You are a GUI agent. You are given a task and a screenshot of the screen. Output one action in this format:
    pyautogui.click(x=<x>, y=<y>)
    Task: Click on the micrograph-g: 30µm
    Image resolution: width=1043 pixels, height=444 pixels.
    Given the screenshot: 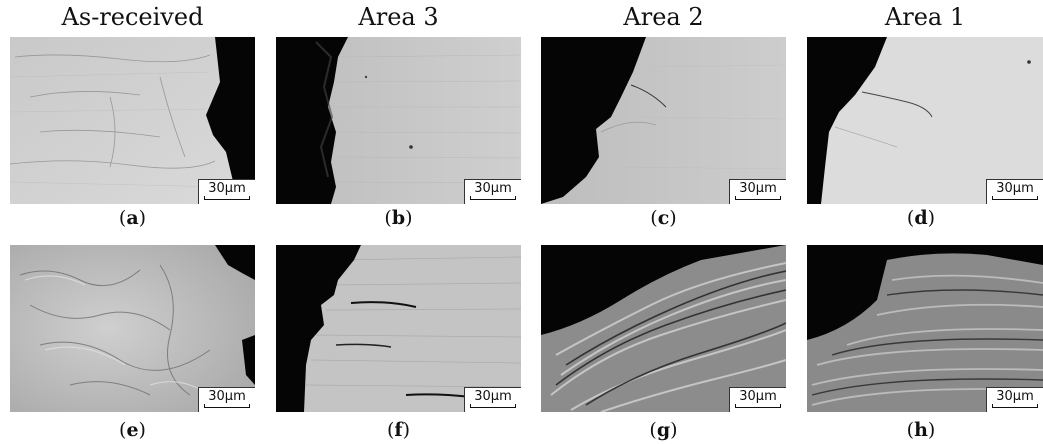 What is the action you would take?
    pyautogui.click(x=663, y=328)
    